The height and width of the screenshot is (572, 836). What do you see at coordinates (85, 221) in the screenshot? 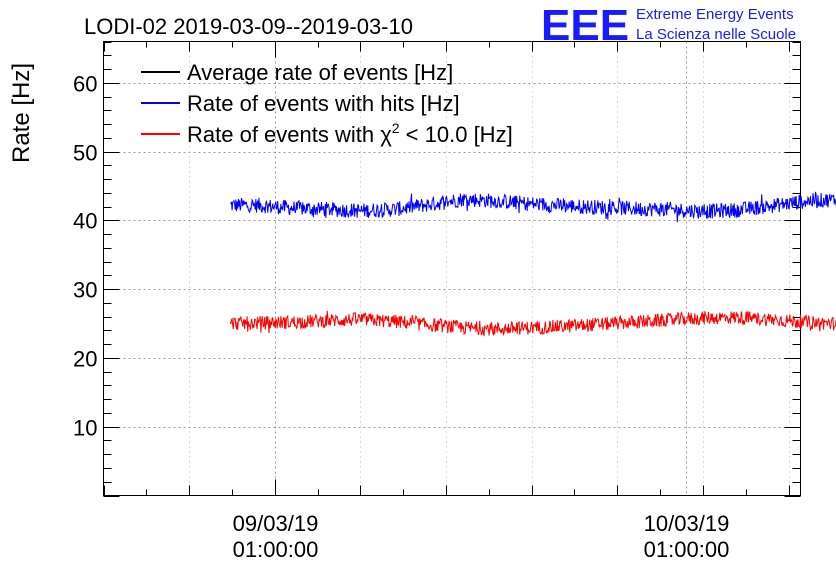
I see `y-tick-label: 40` at bounding box center [85, 221].